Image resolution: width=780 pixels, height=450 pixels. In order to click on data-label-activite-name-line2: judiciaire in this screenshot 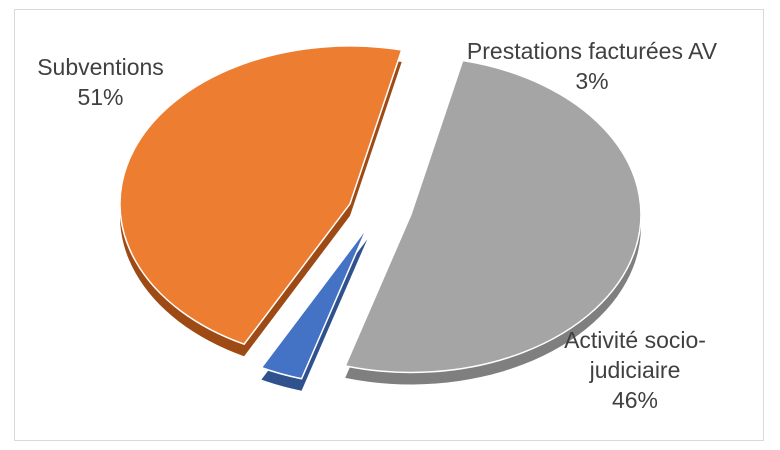, I will do `click(635, 370)`.